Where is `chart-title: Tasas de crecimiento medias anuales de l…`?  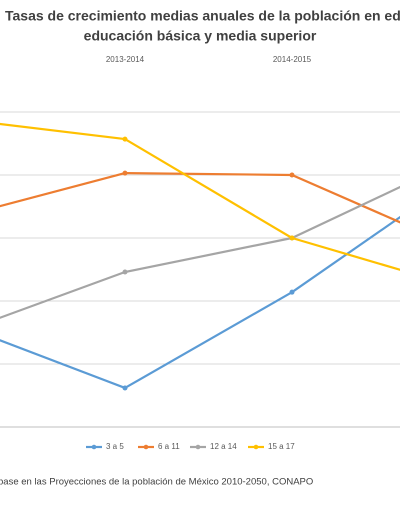
chart-title: Tasas de crecimiento medias anuales de l… is located at coordinates (202, 16).